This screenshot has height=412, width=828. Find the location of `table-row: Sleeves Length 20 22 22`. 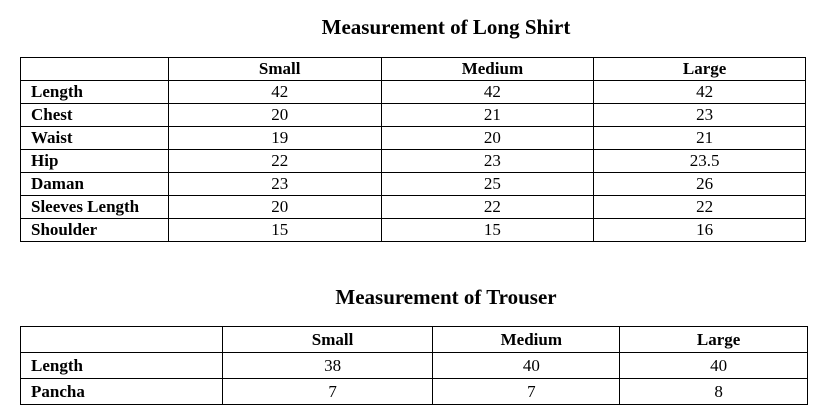

table-row: Sleeves Length 20 22 22 is located at coordinates (413, 207).